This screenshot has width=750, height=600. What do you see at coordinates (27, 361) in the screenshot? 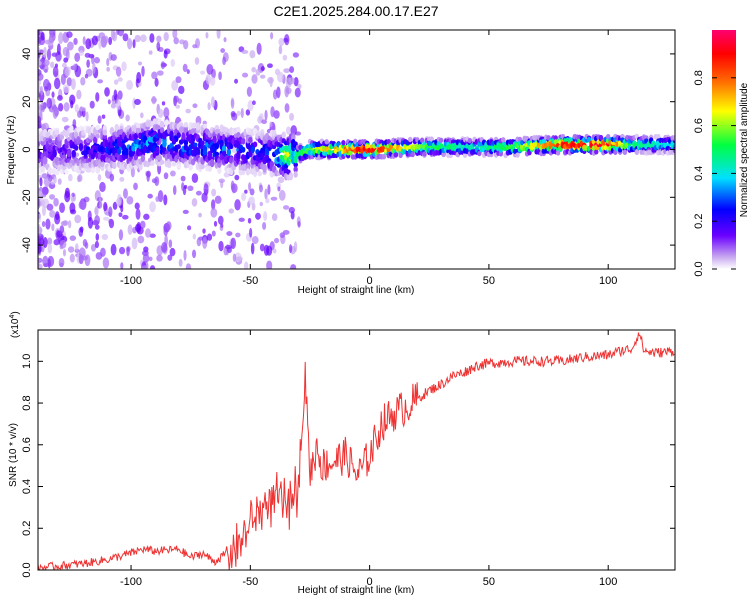
I see `snr-ytick-label: 1.0` at bounding box center [27, 361].